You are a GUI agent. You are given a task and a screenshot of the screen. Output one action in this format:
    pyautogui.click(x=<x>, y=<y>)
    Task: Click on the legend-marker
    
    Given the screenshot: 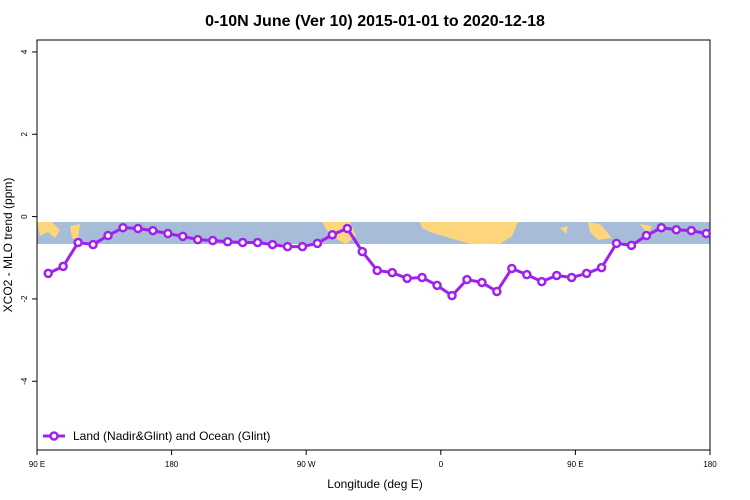 What is the action you would take?
    pyautogui.click(x=54, y=436)
    